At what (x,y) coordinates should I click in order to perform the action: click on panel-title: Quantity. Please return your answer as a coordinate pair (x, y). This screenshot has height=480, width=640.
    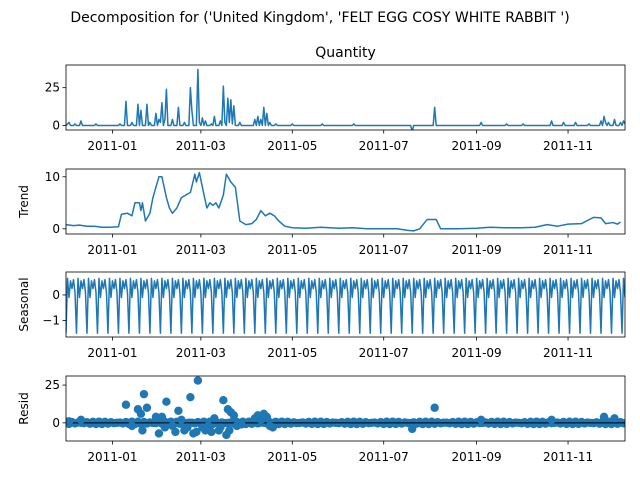
    Looking at the image, I should click on (345, 53).